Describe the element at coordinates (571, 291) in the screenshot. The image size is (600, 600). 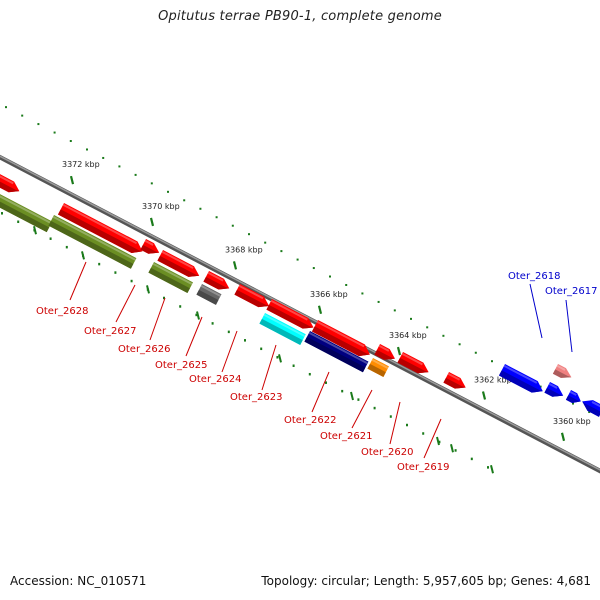
I see `gene-label-oter-2617: Oter_2617` at that location.